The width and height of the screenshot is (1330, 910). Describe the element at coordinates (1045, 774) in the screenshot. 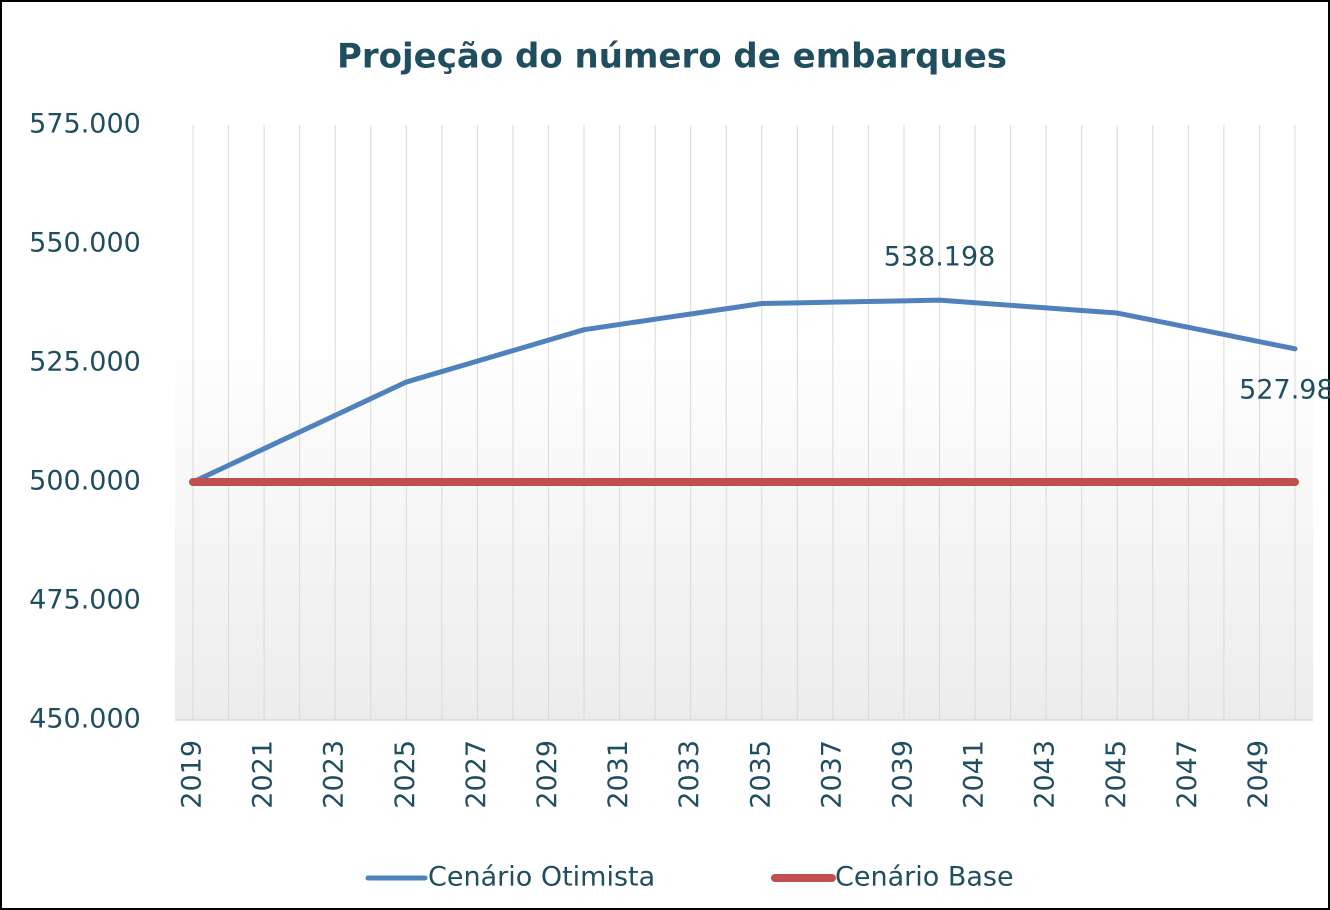

I see `x-tick-label: 2043` at that location.